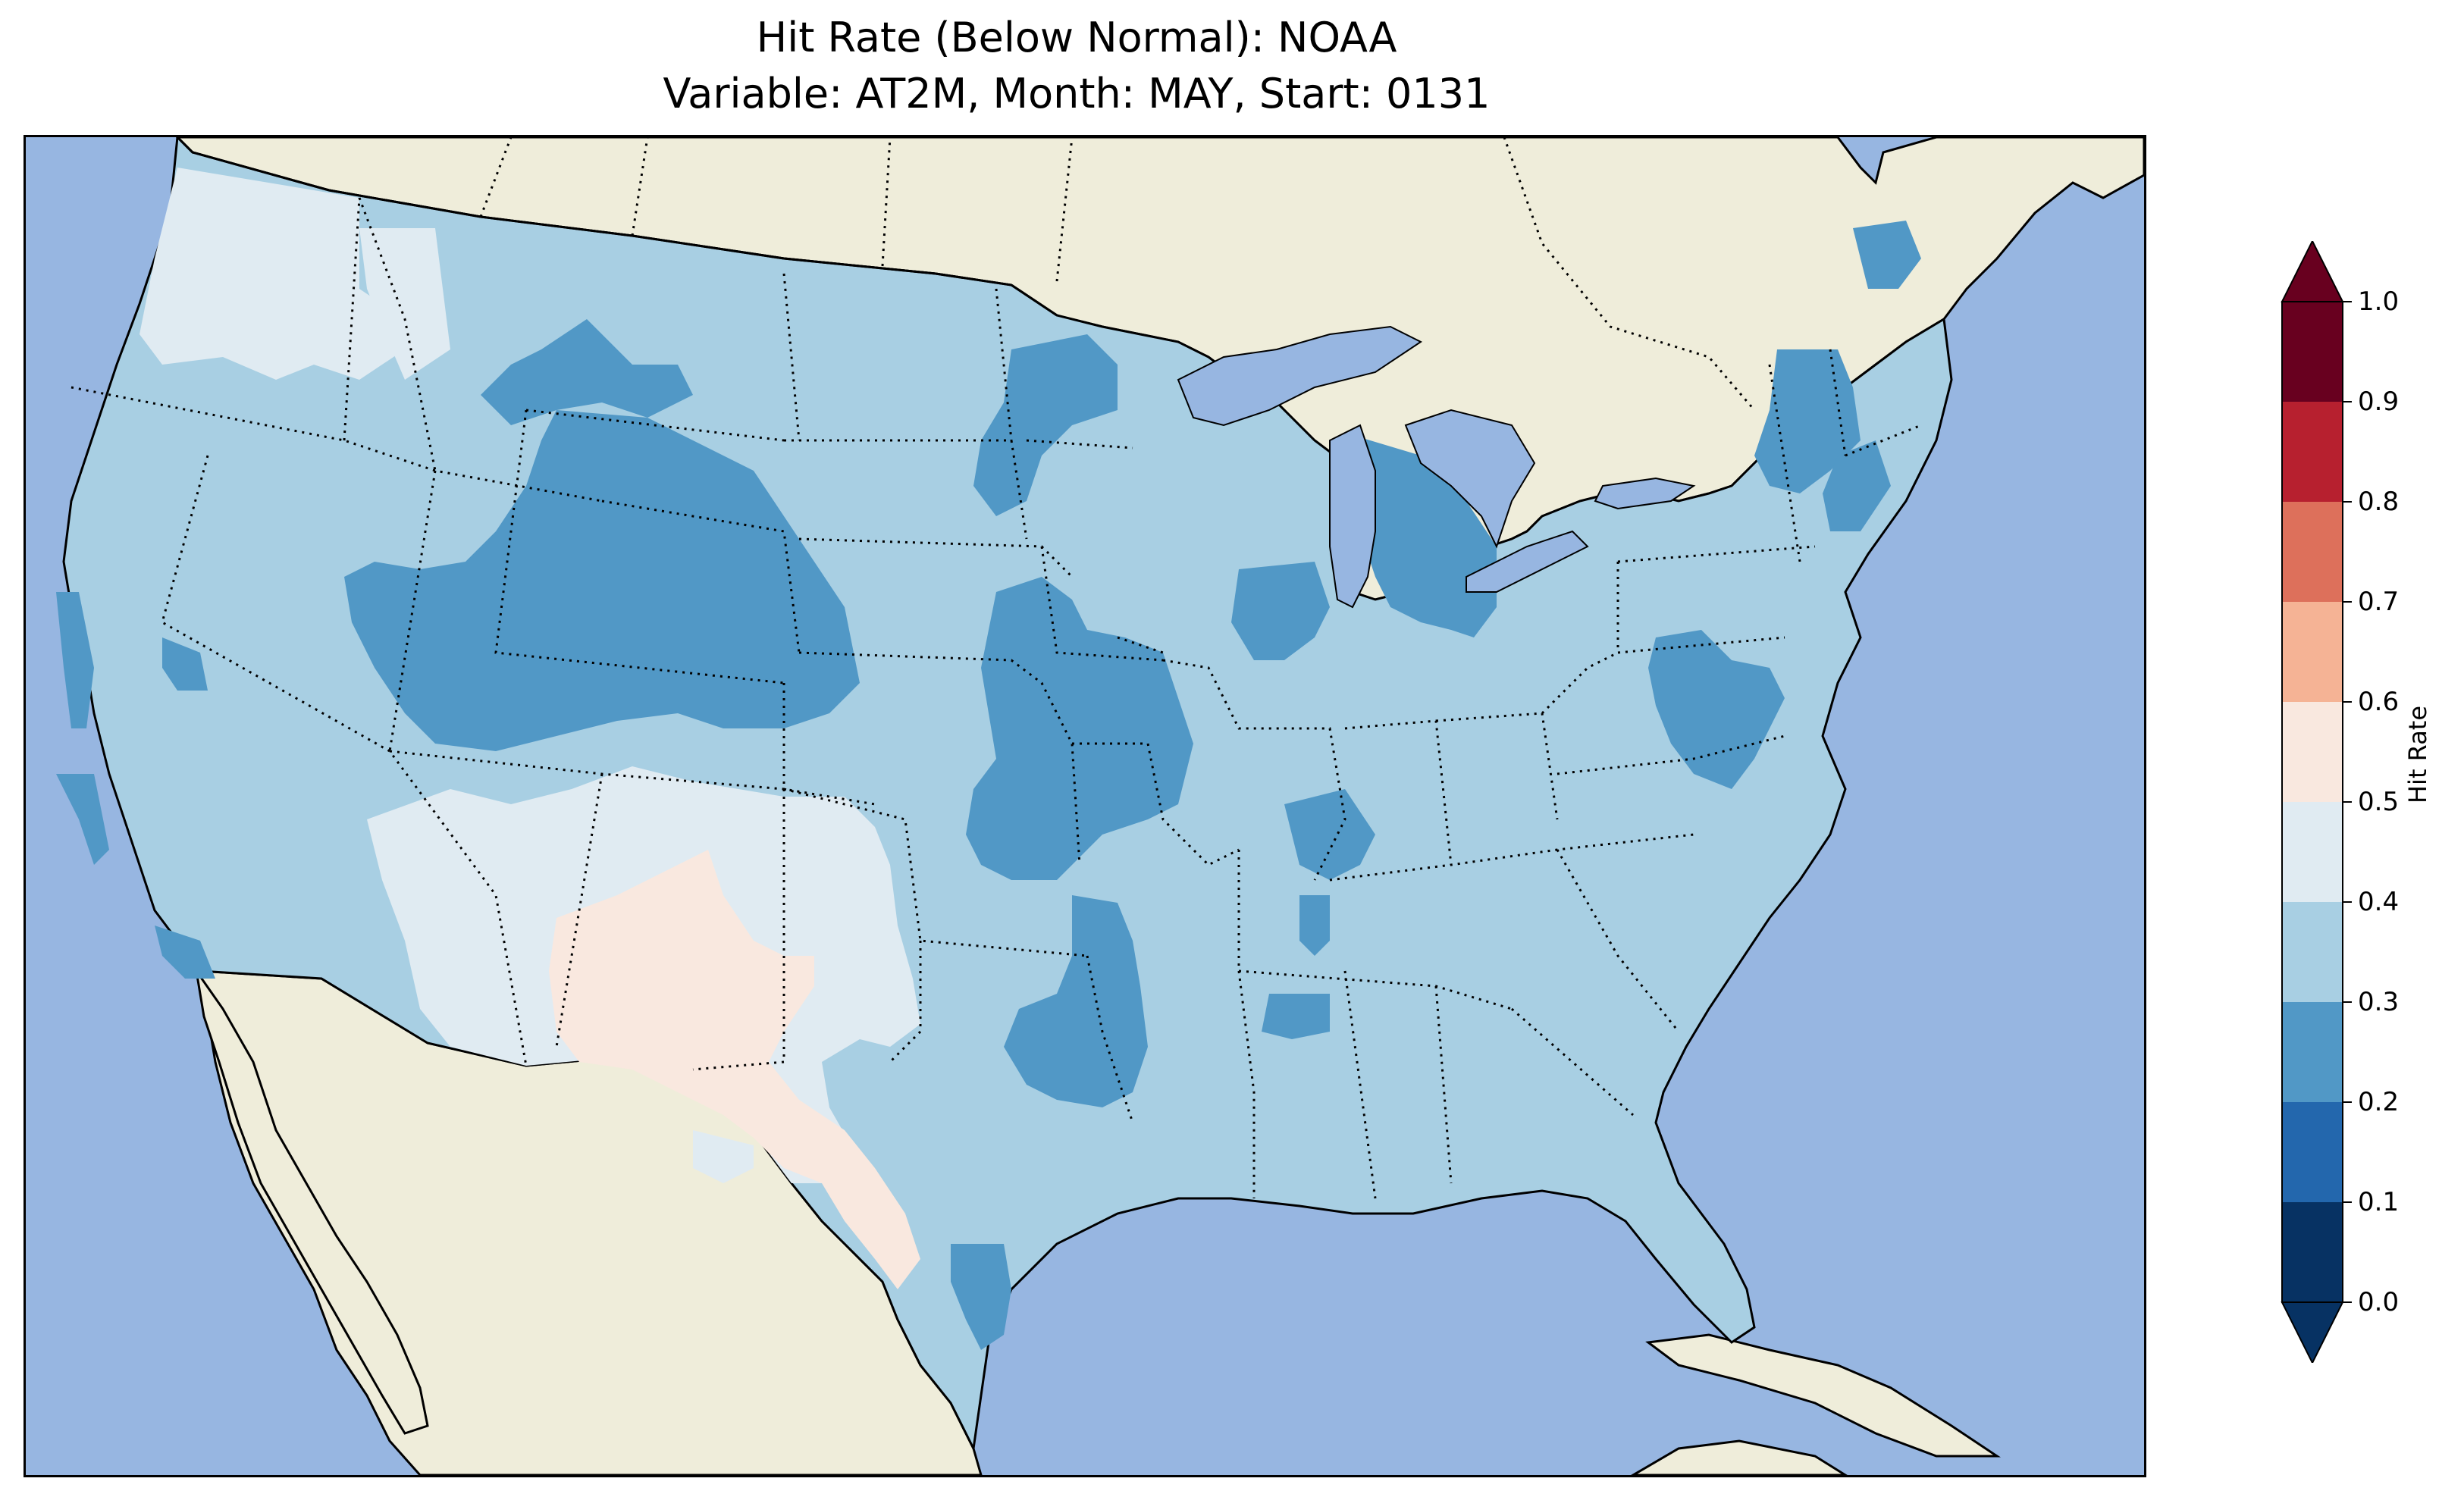 This screenshot has height=1494, width=2464. Describe the element at coordinates (2379, 802) in the screenshot. I see `colorbar-tick-label: 0.5` at that location.